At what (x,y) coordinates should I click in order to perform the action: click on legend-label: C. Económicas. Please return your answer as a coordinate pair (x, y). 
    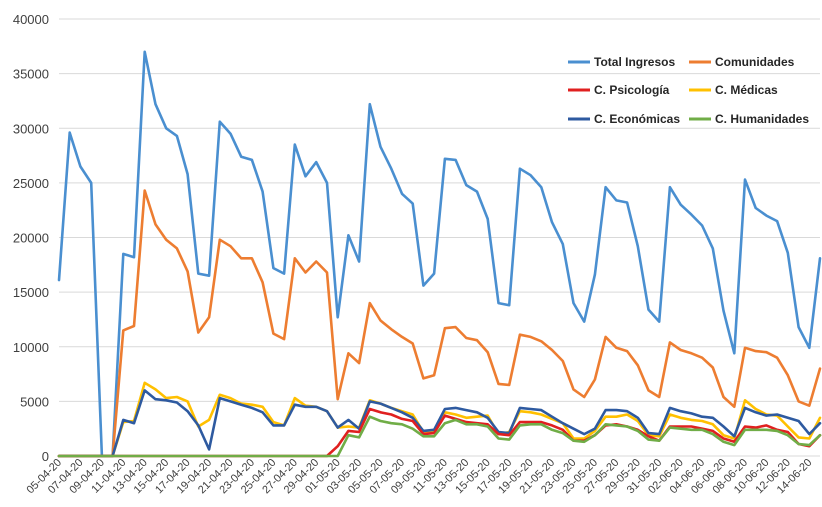
    Looking at the image, I should click on (637, 119).